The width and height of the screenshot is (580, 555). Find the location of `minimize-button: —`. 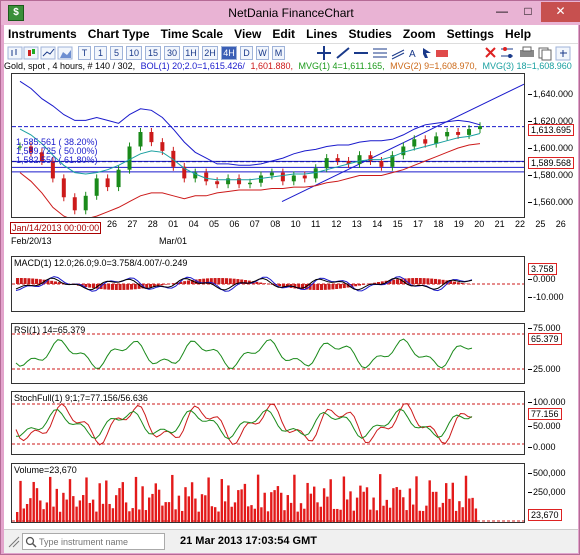

minimize-button: — is located at coordinates (502, 11).